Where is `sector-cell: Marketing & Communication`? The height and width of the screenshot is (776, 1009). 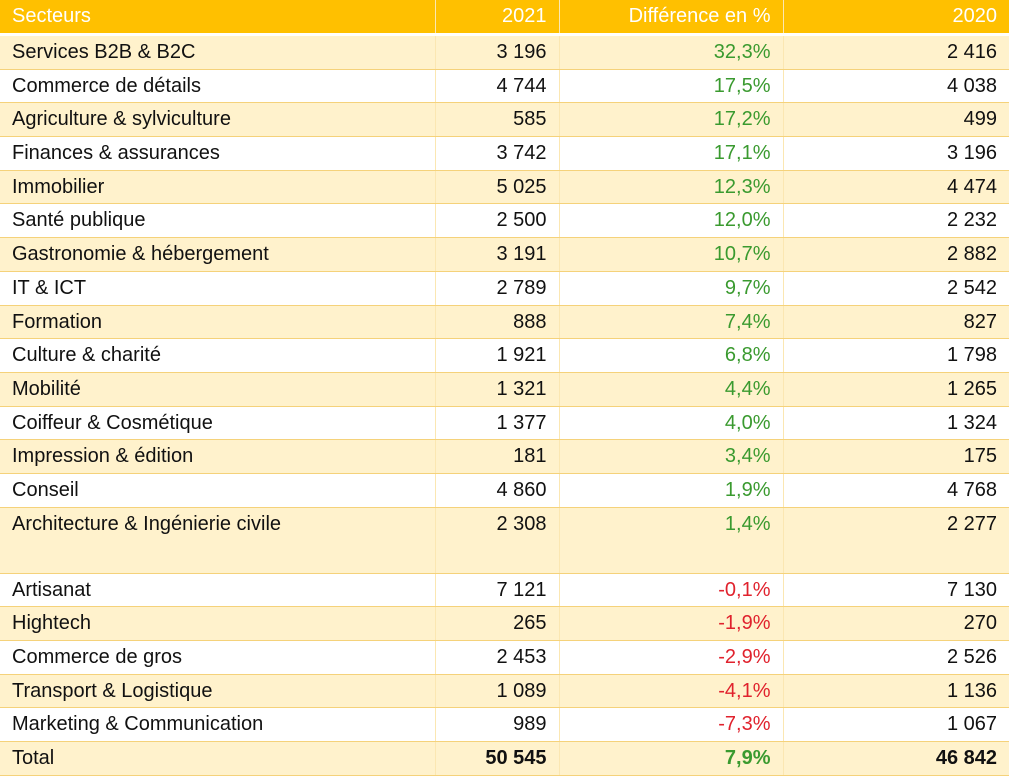 sector-cell: Marketing & Communication is located at coordinates (217, 725).